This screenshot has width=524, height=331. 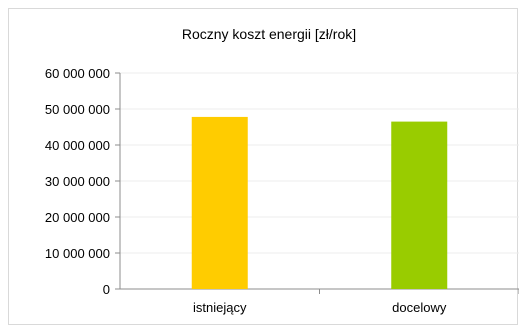 What do you see at coordinates (419, 307) in the screenshot?
I see `x-category-label: docelowy` at bounding box center [419, 307].